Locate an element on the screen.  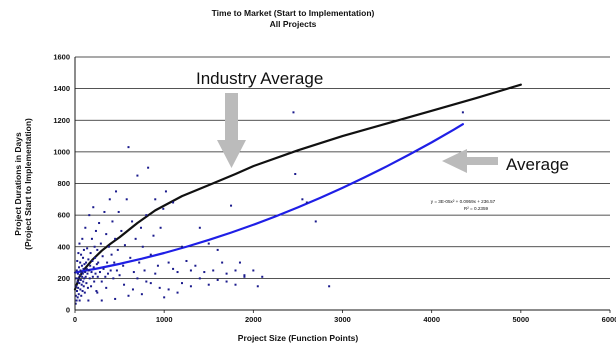
average-arrow is located at coordinates (470, 161).